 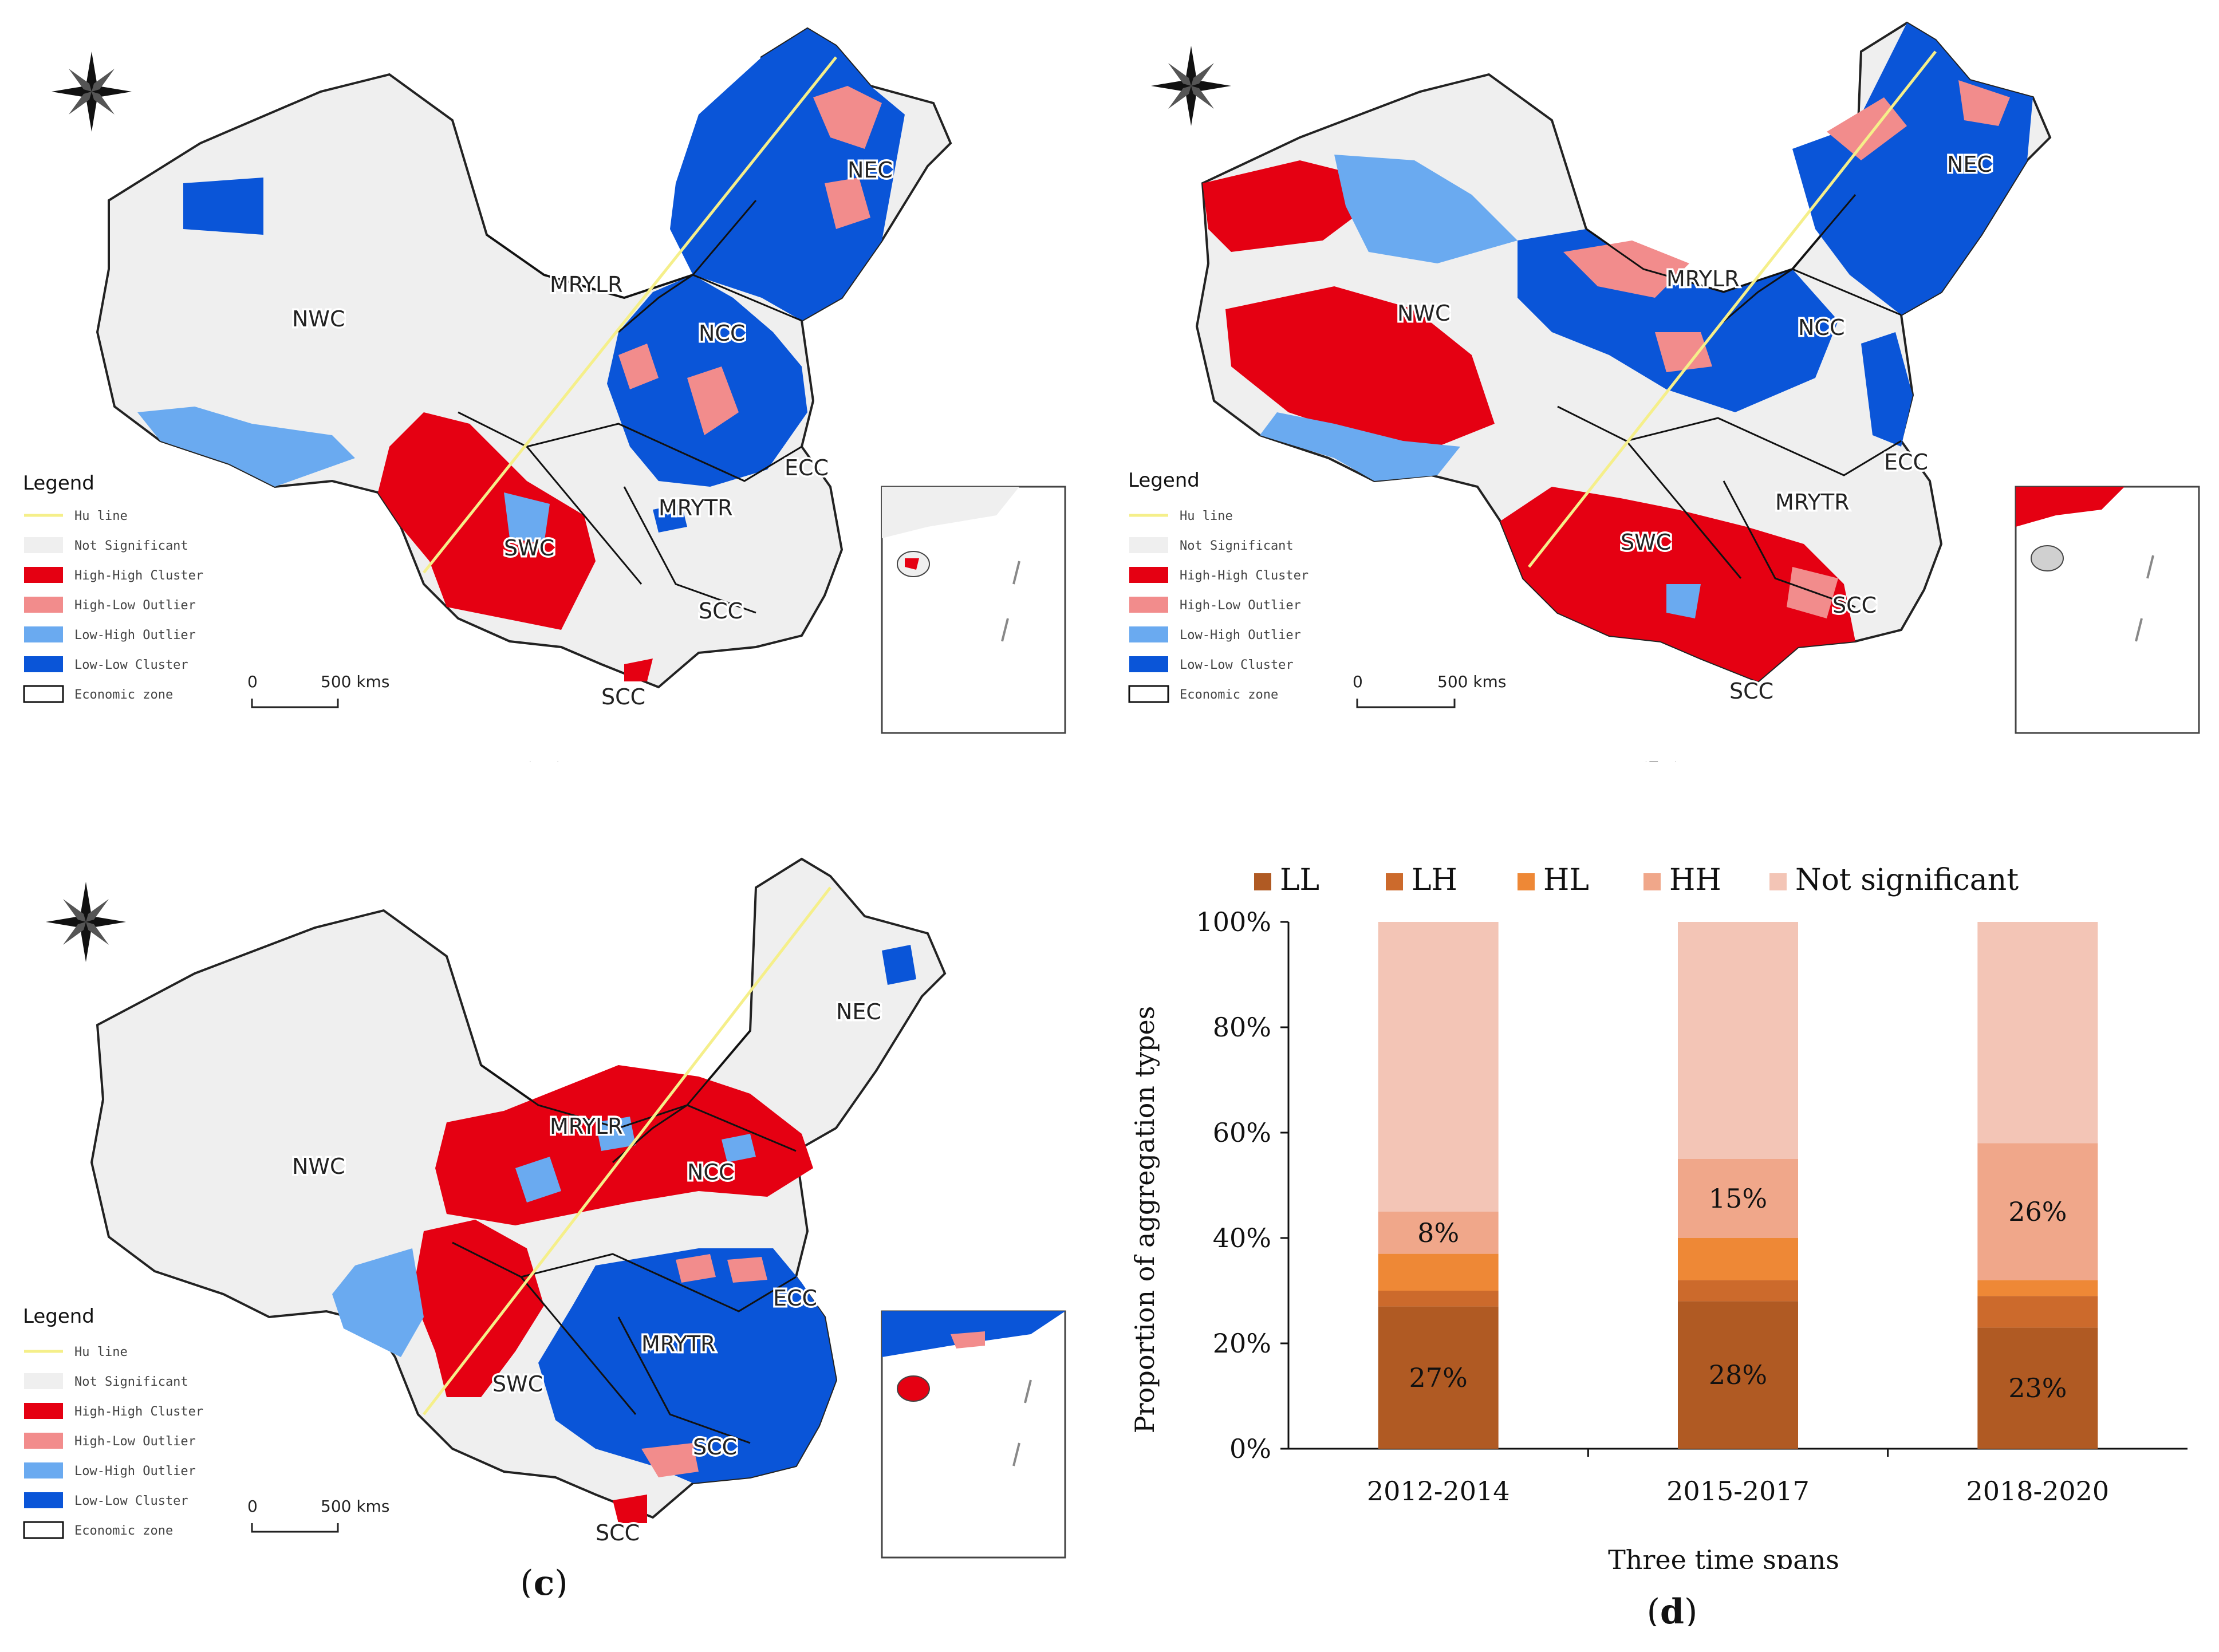 What do you see at coordinates (1723, 1556) in the screenshot?
I see `x-axis-title: Three time spans` at bounding box center [1723, 1556].